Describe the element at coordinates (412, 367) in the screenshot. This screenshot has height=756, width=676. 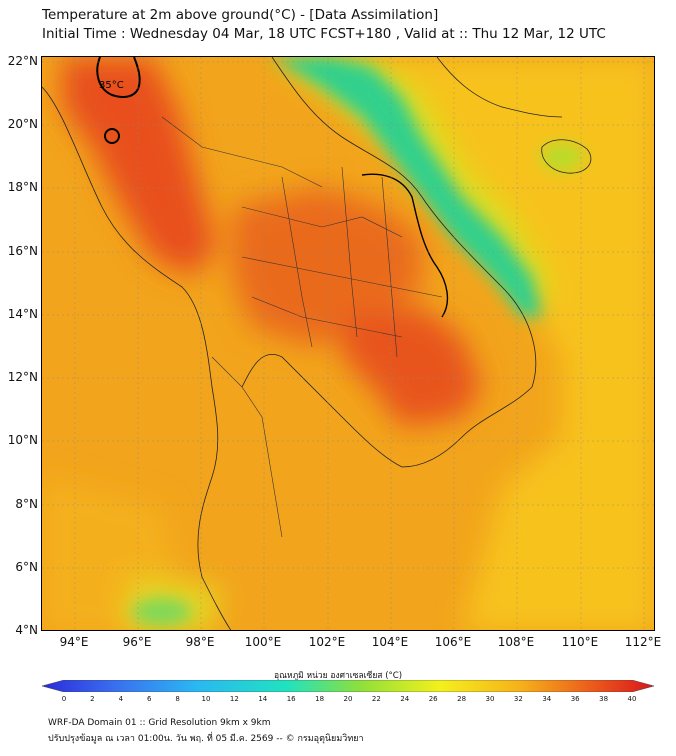
I see `hot-zone-cambodia` at that location.